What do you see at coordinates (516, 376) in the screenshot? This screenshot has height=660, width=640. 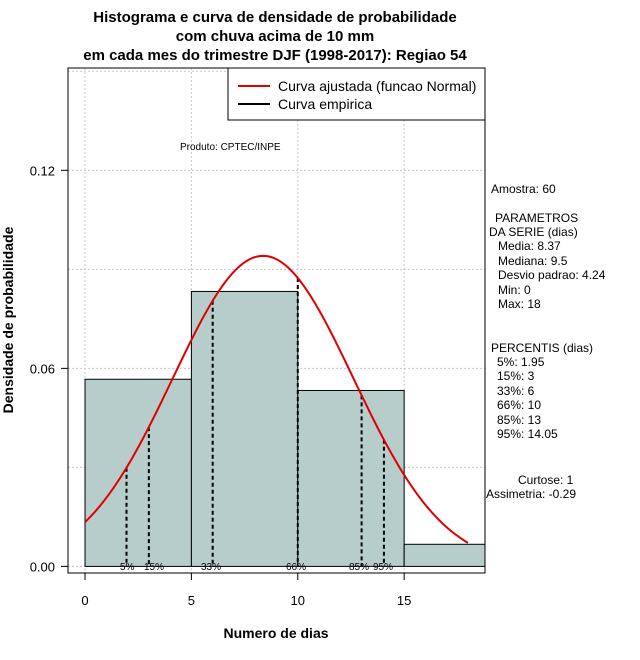 I see `stat-p15: 15%: 3` at bounding box center [516, 376].